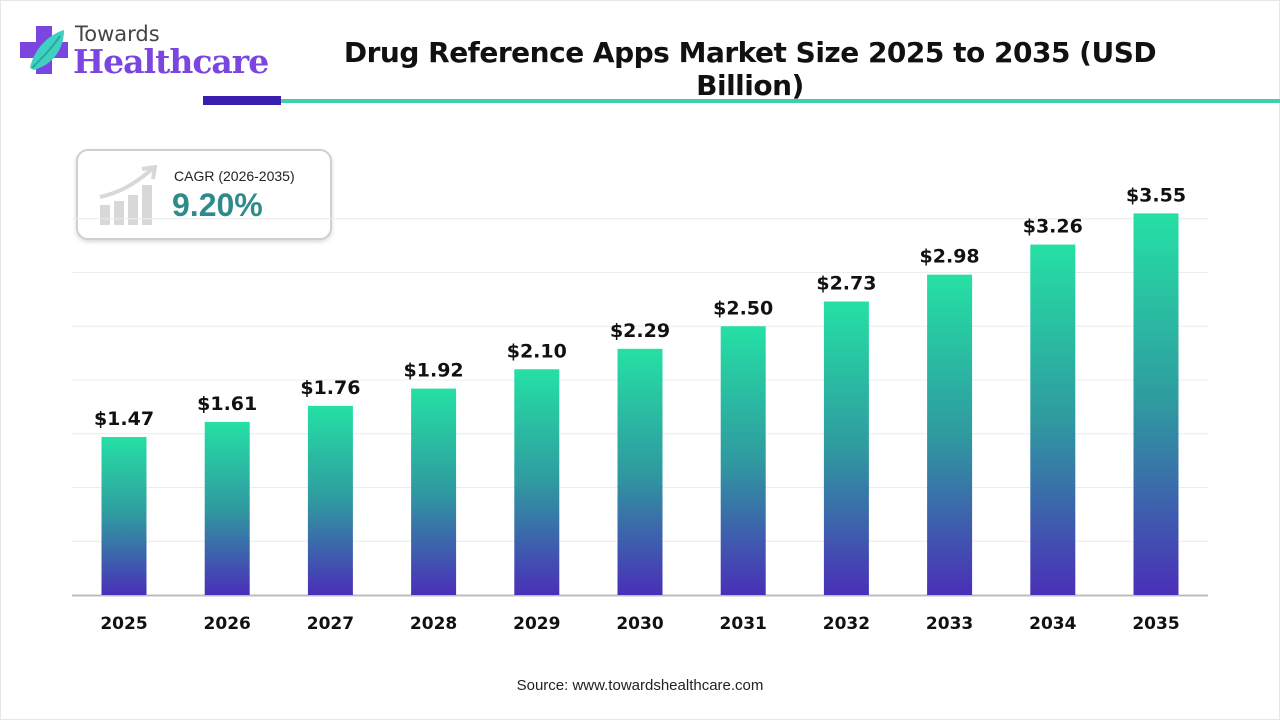 This screenshot has width=1280, height=720. What do you see at coordinates (1155, 624) in the screenshot?
I see `x-tick-label: 2035` at bounding box center [1155, 624].